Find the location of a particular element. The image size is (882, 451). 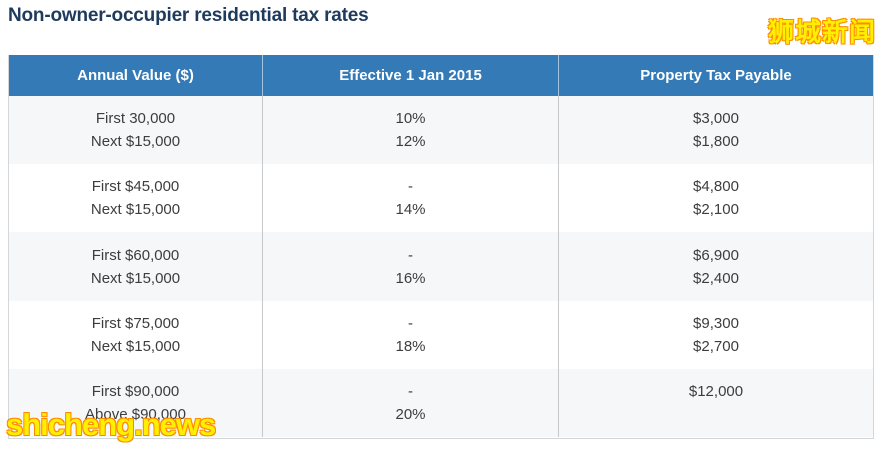

table-cell-line: First 30,000 is located at coordinates (135, 119).